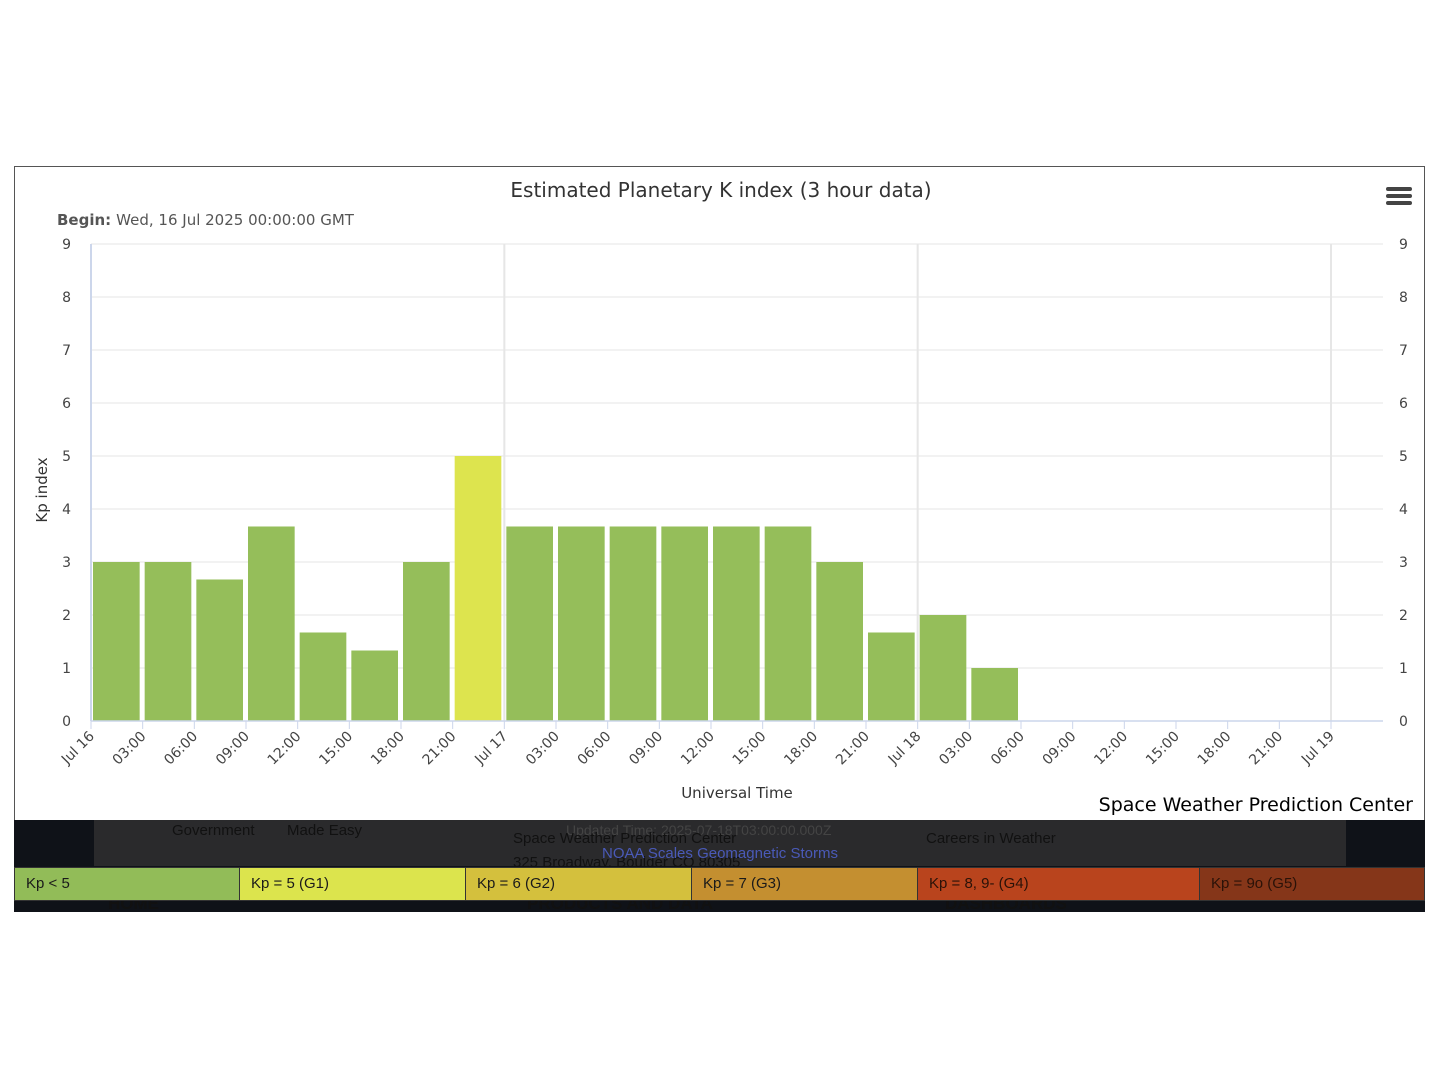  What do you see at coordinates (627, 862) in the screenshot?
I see `org-address: 325 Broadway, Boulder CO 80305` at bounding box center [627, 862].